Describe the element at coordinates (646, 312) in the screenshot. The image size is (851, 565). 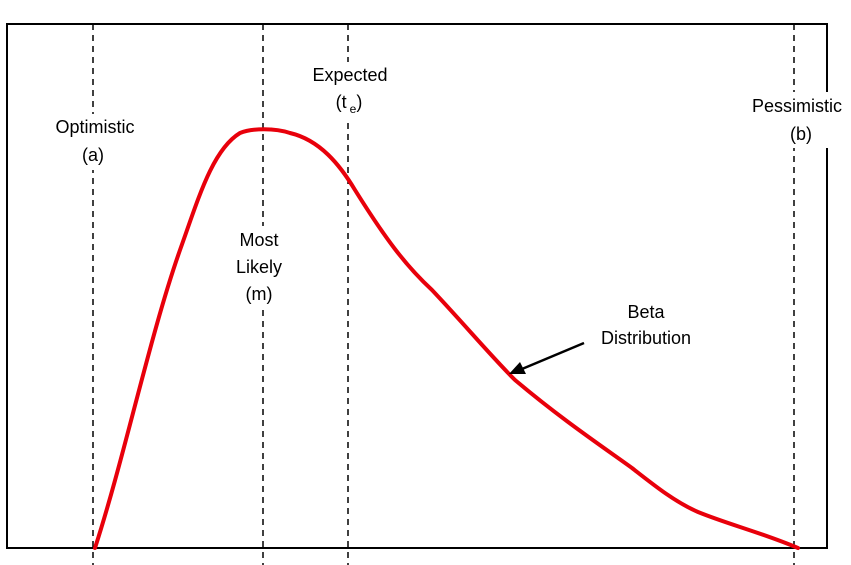
I see `beta-distribution-label-line1: Beta` at that location.